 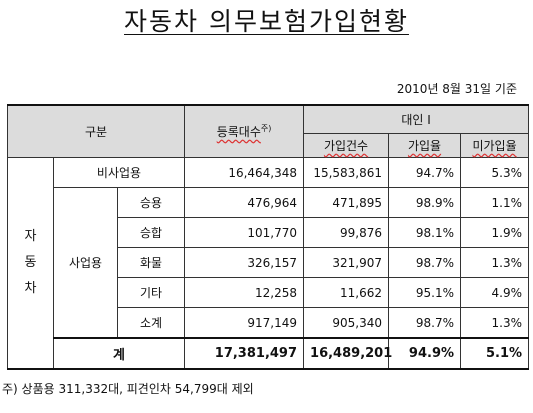 I want to click on vehicle-group-label: 자 동 차, so click(x=30, y=263).